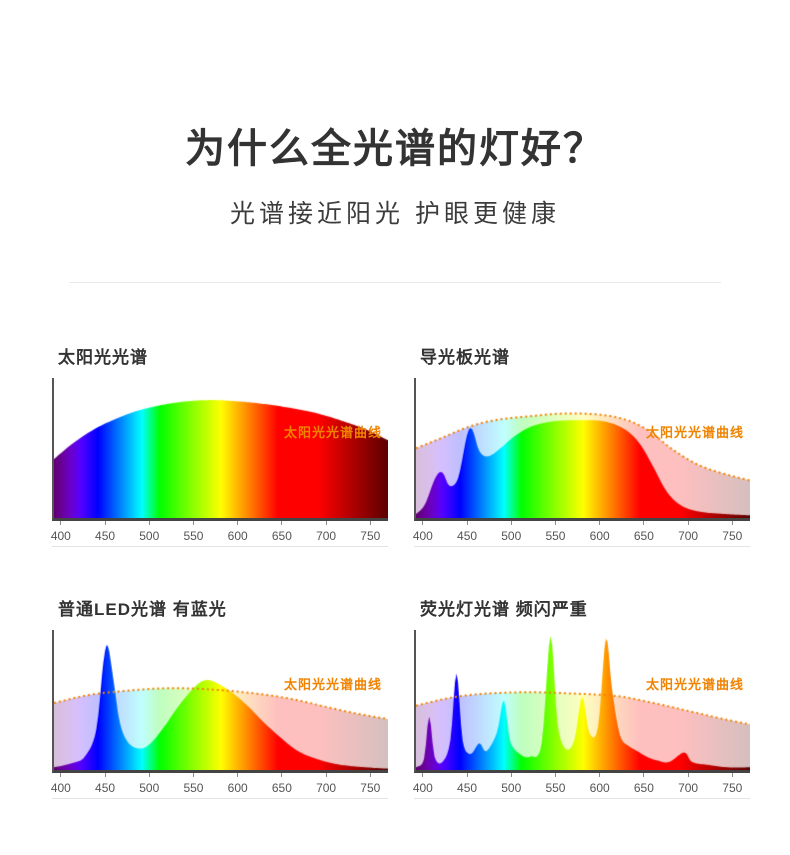  Describe the element at coordinates (395, 214) in the screenshot. I see `page-subtitle: 光谱接近阳光 护眼更健康` at that location.